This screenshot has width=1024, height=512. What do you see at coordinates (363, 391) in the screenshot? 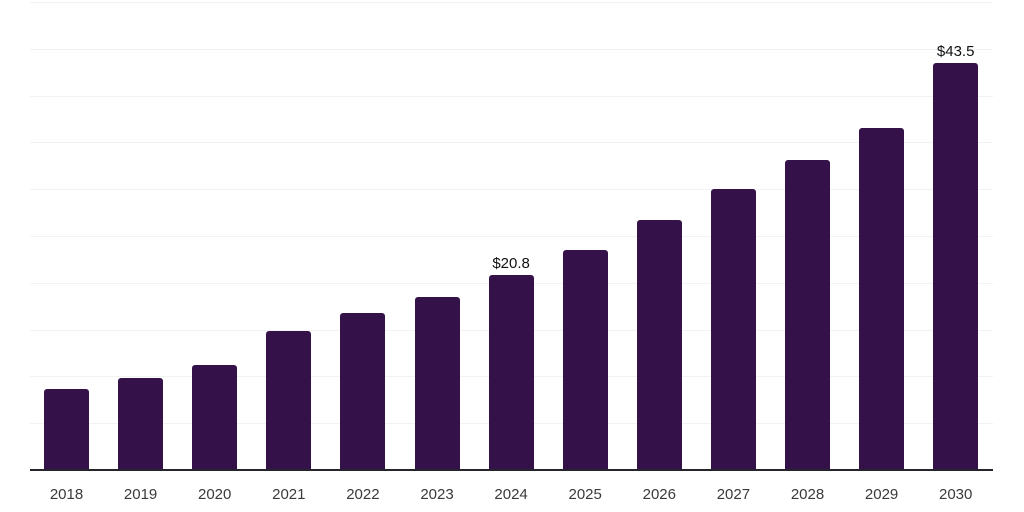
I see `bar-2022` at bounding box center [363, 391].